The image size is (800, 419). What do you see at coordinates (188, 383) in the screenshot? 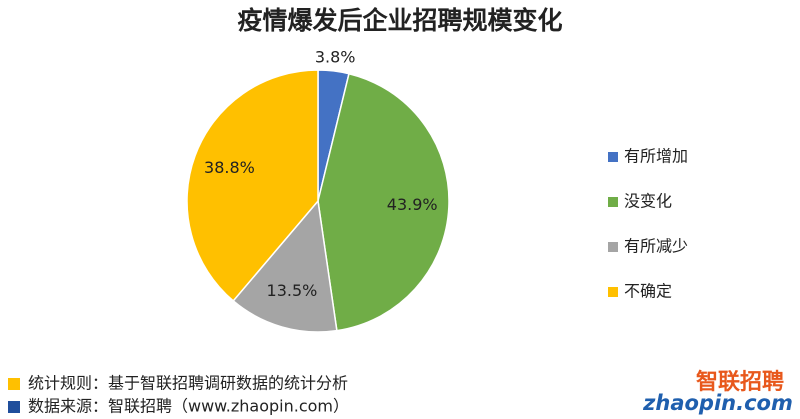
I see `note: 统计规则：基于智联招聘调研数据的统计分析` at bounding box center [188, 383].